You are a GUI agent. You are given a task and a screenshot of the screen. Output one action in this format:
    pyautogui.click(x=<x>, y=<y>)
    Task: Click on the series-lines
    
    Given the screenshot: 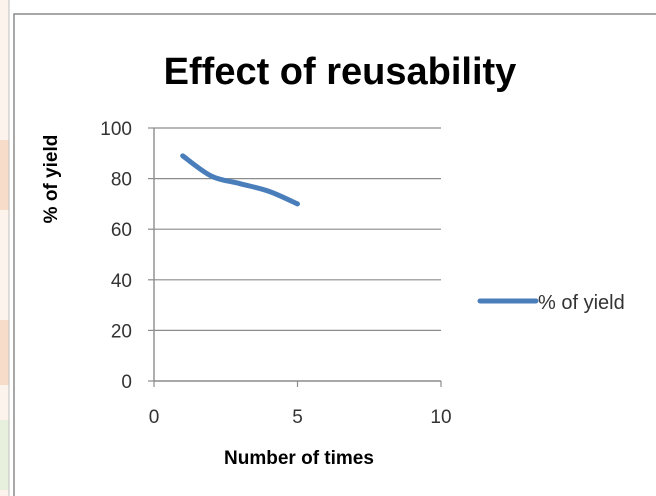 What is the action you would take?
    pyautogui.click(x=240, y=180)
    